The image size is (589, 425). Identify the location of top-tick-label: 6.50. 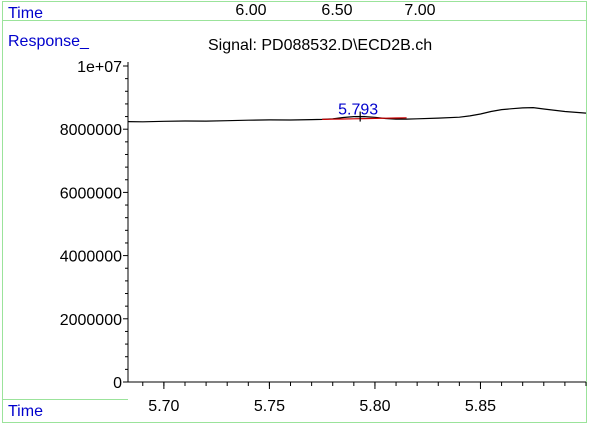
(336, 10).